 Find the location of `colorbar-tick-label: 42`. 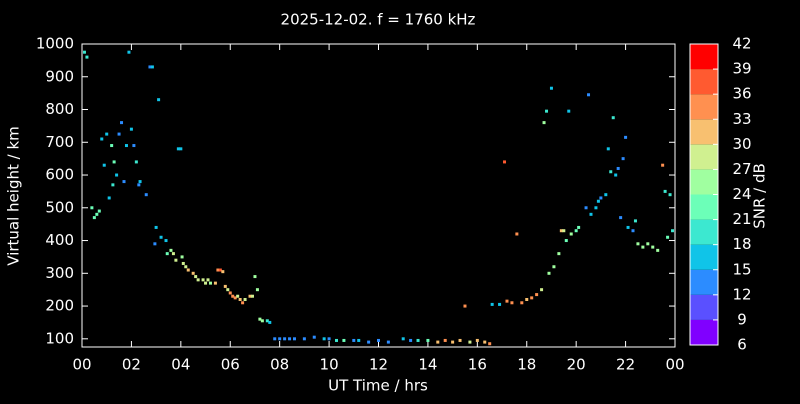

colorbar-tick-label: 42 is located at coordinates (741, 44).